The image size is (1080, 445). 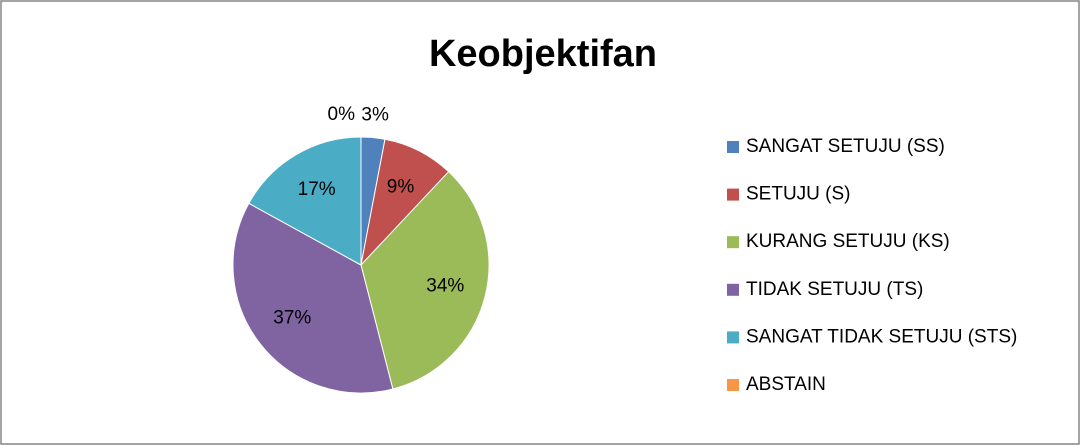 I want to click on legend-label: ABSTAIN, so click(x=786, y=384).